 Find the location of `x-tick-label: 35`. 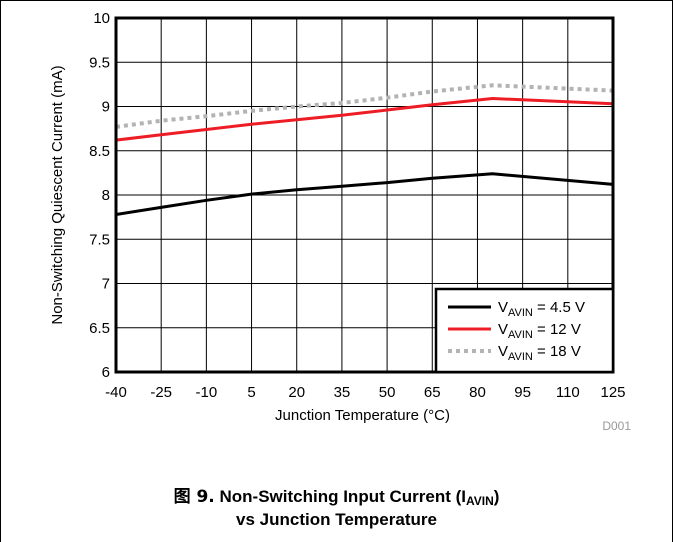

x-tick-label: 35 is located at coordinates (342, 392).